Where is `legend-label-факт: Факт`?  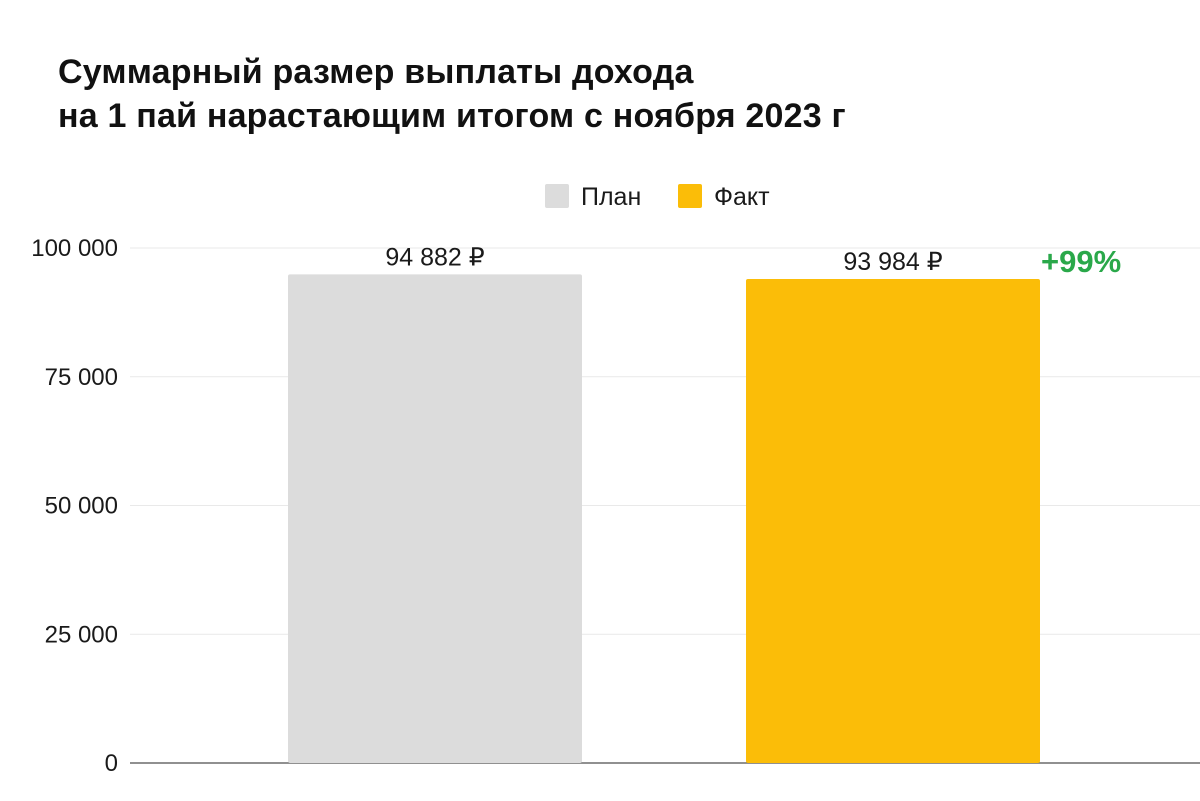
legend-label-факт: Факт is located at coordinates (742, 197).